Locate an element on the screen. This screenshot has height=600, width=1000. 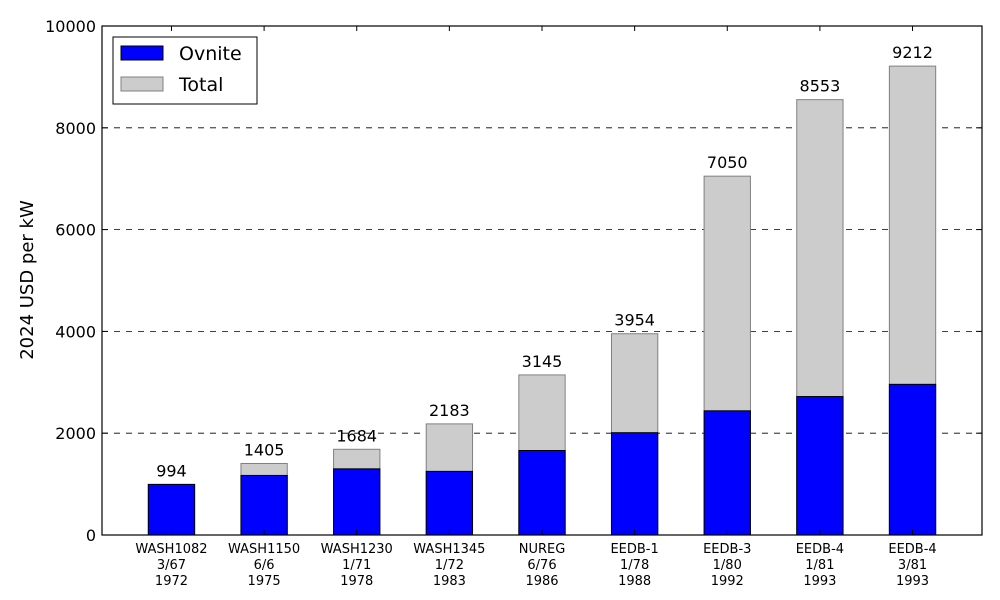
x-tick-label: 1975 is located at coordinates (264, 581).